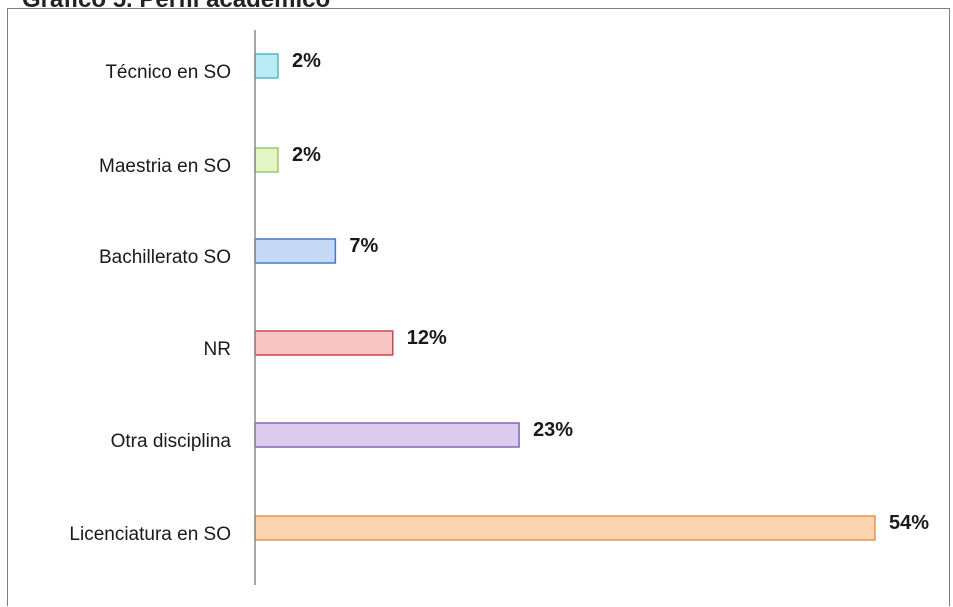  I want to click on category-label-3: NR, so click(217, 349).